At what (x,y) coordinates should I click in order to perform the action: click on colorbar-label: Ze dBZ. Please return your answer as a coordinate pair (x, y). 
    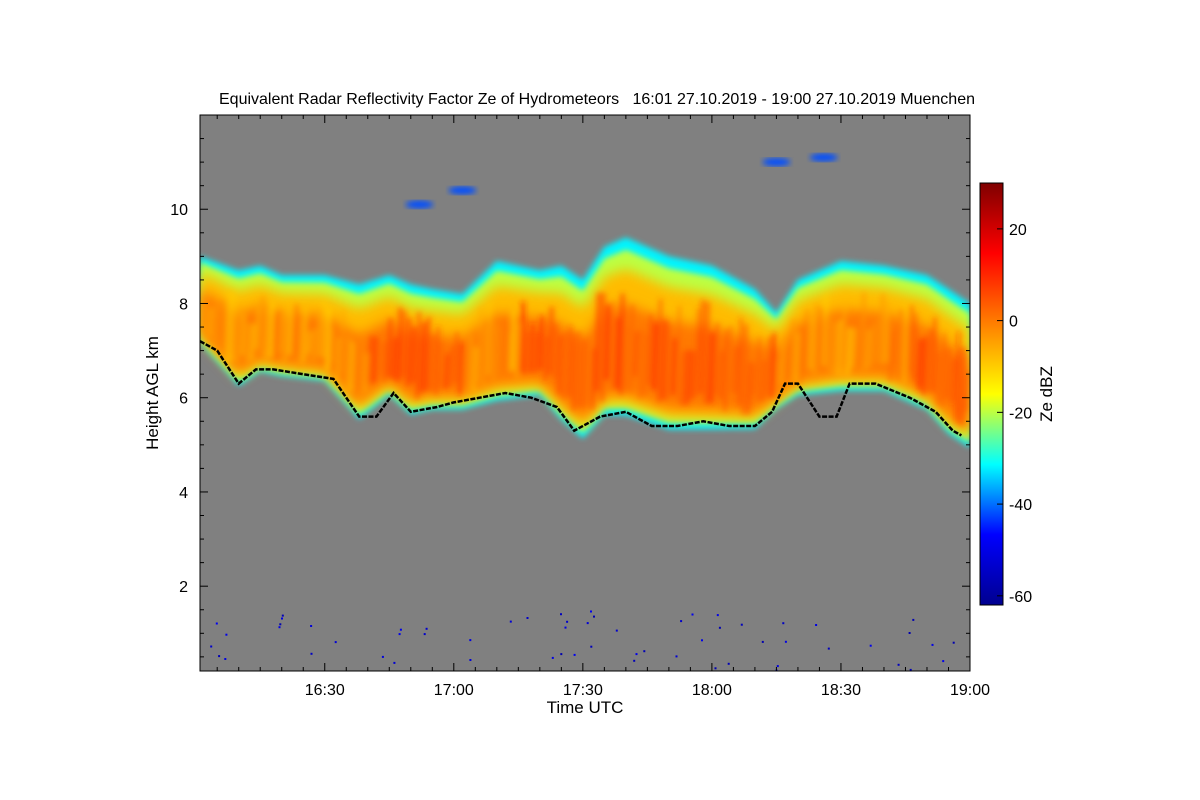
    Looking at the image, I should click on (1046, 394).